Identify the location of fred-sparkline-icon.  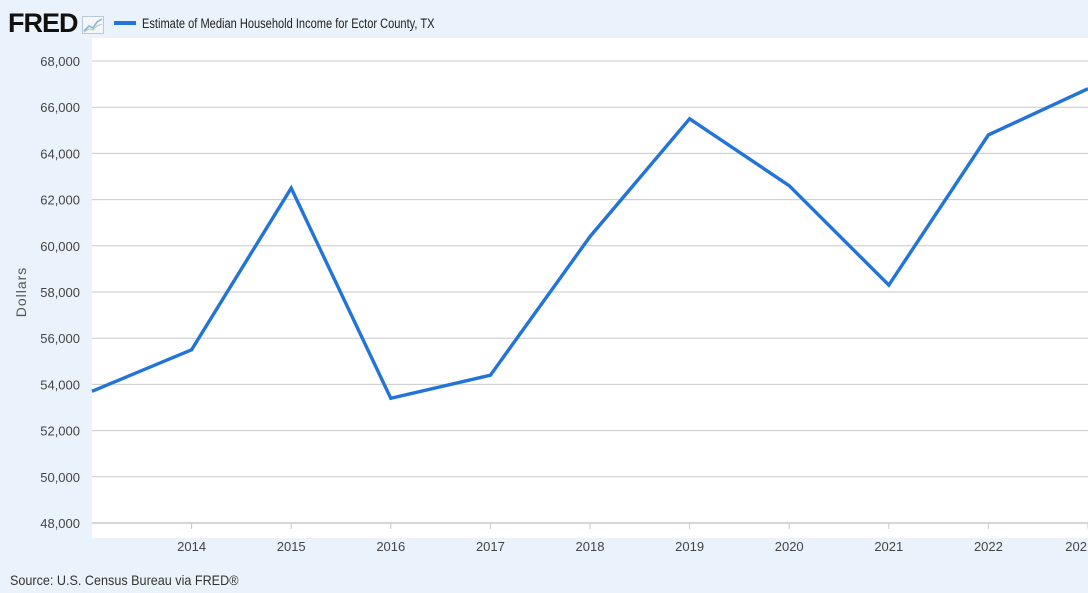
(92, 25).